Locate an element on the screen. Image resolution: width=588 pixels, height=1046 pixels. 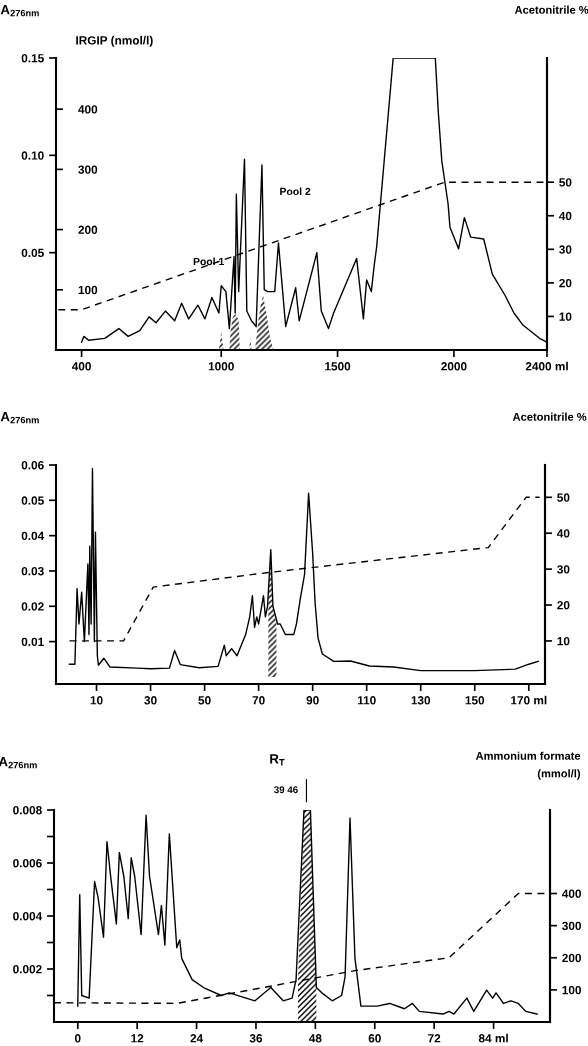
annotation: Pool 1 is located at coordinates (208, 261).